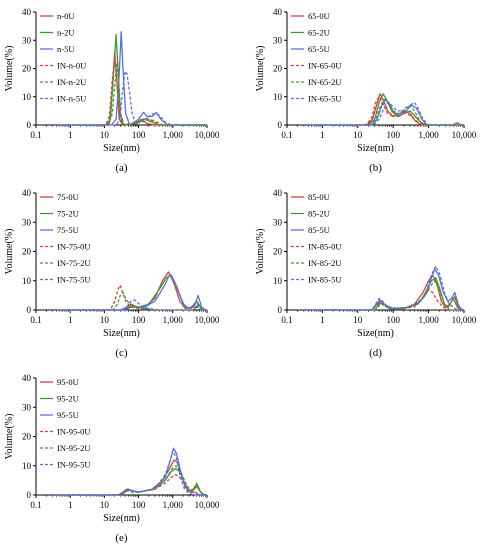 The width and height of the screenshot is (504, 550). I want to click on series-line-IN-65-2U, so click(383, 112).